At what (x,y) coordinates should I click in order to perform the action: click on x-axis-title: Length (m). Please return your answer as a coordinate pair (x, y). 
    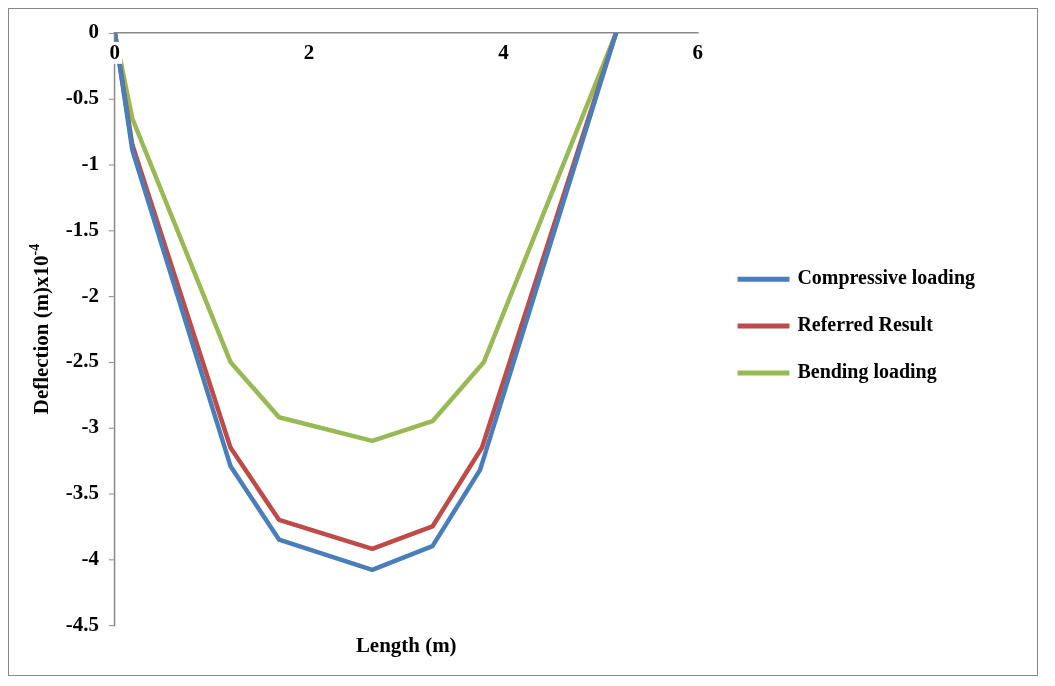
    Looking at the image, I should click on (406, 645).